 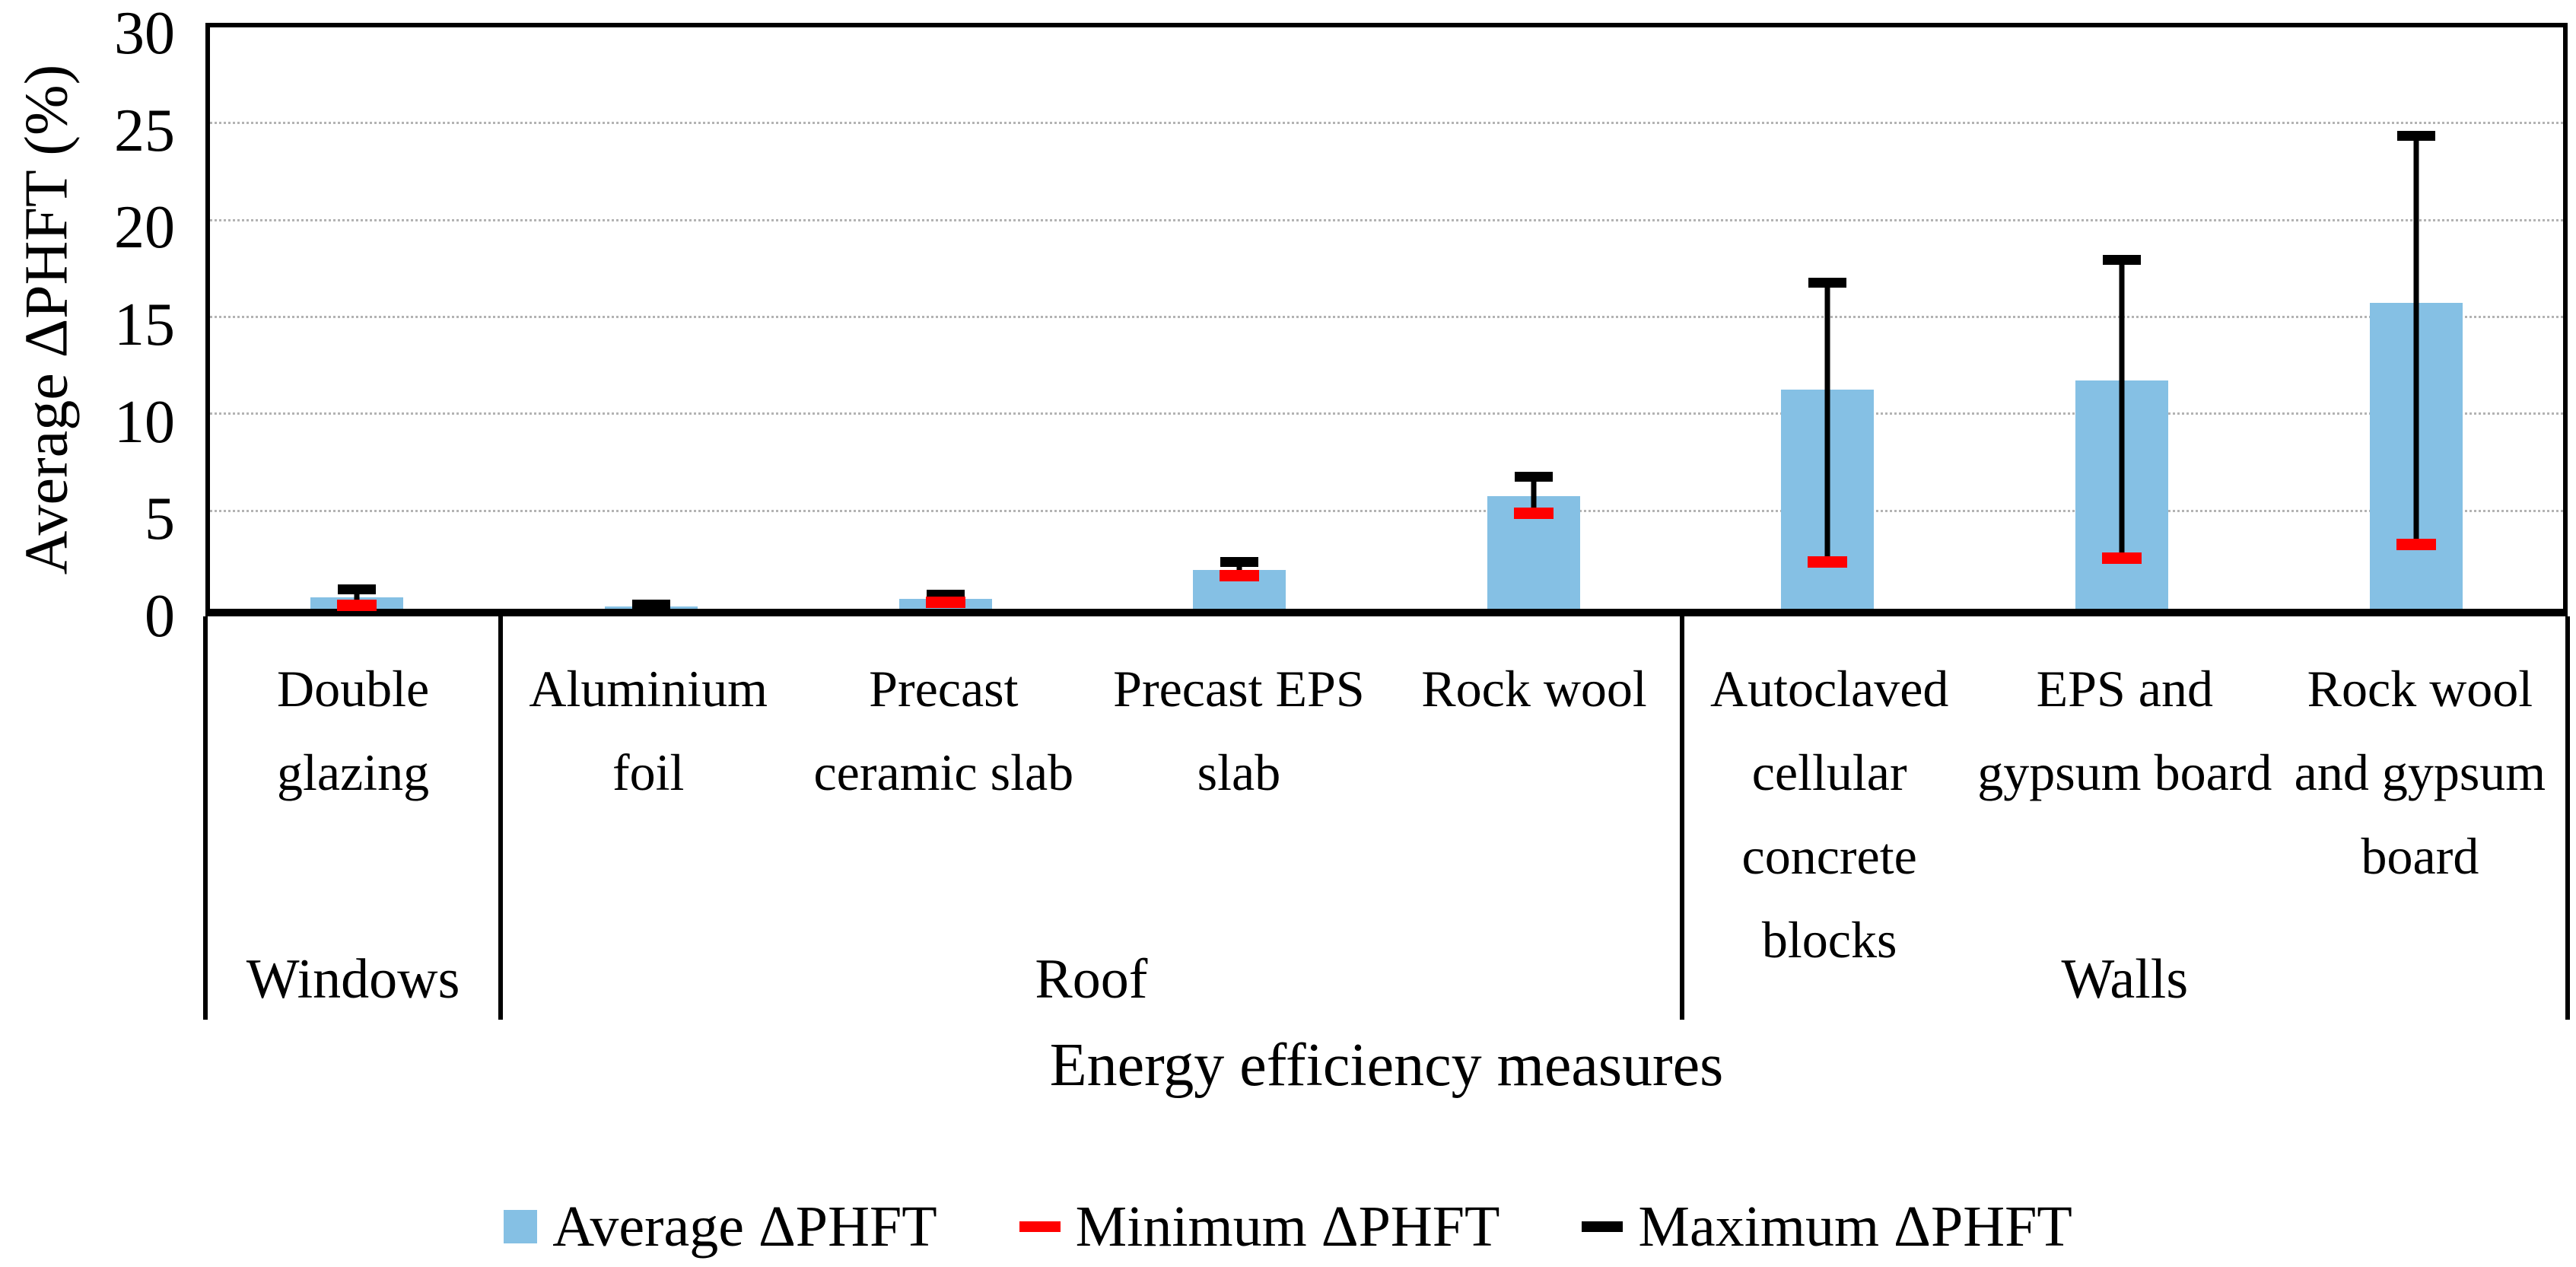 I want to click on y-tick-label: 15, so click(x=144, y=325).